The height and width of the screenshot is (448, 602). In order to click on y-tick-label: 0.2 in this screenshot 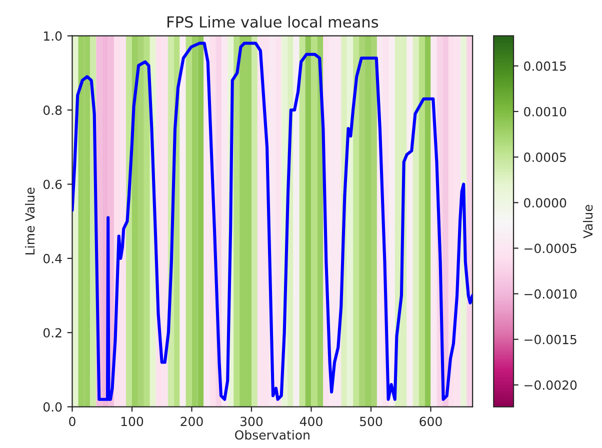, I will do `click(52, 333)`.